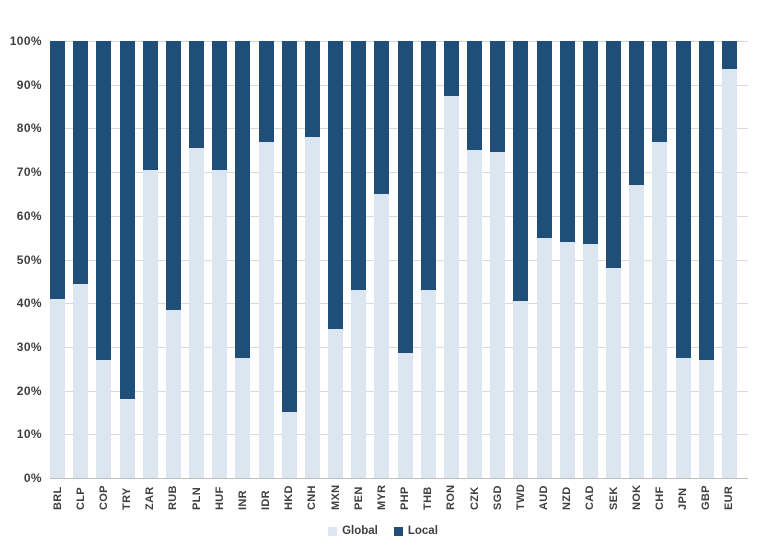  I want to click on bar-MYR, so click(382, 259).